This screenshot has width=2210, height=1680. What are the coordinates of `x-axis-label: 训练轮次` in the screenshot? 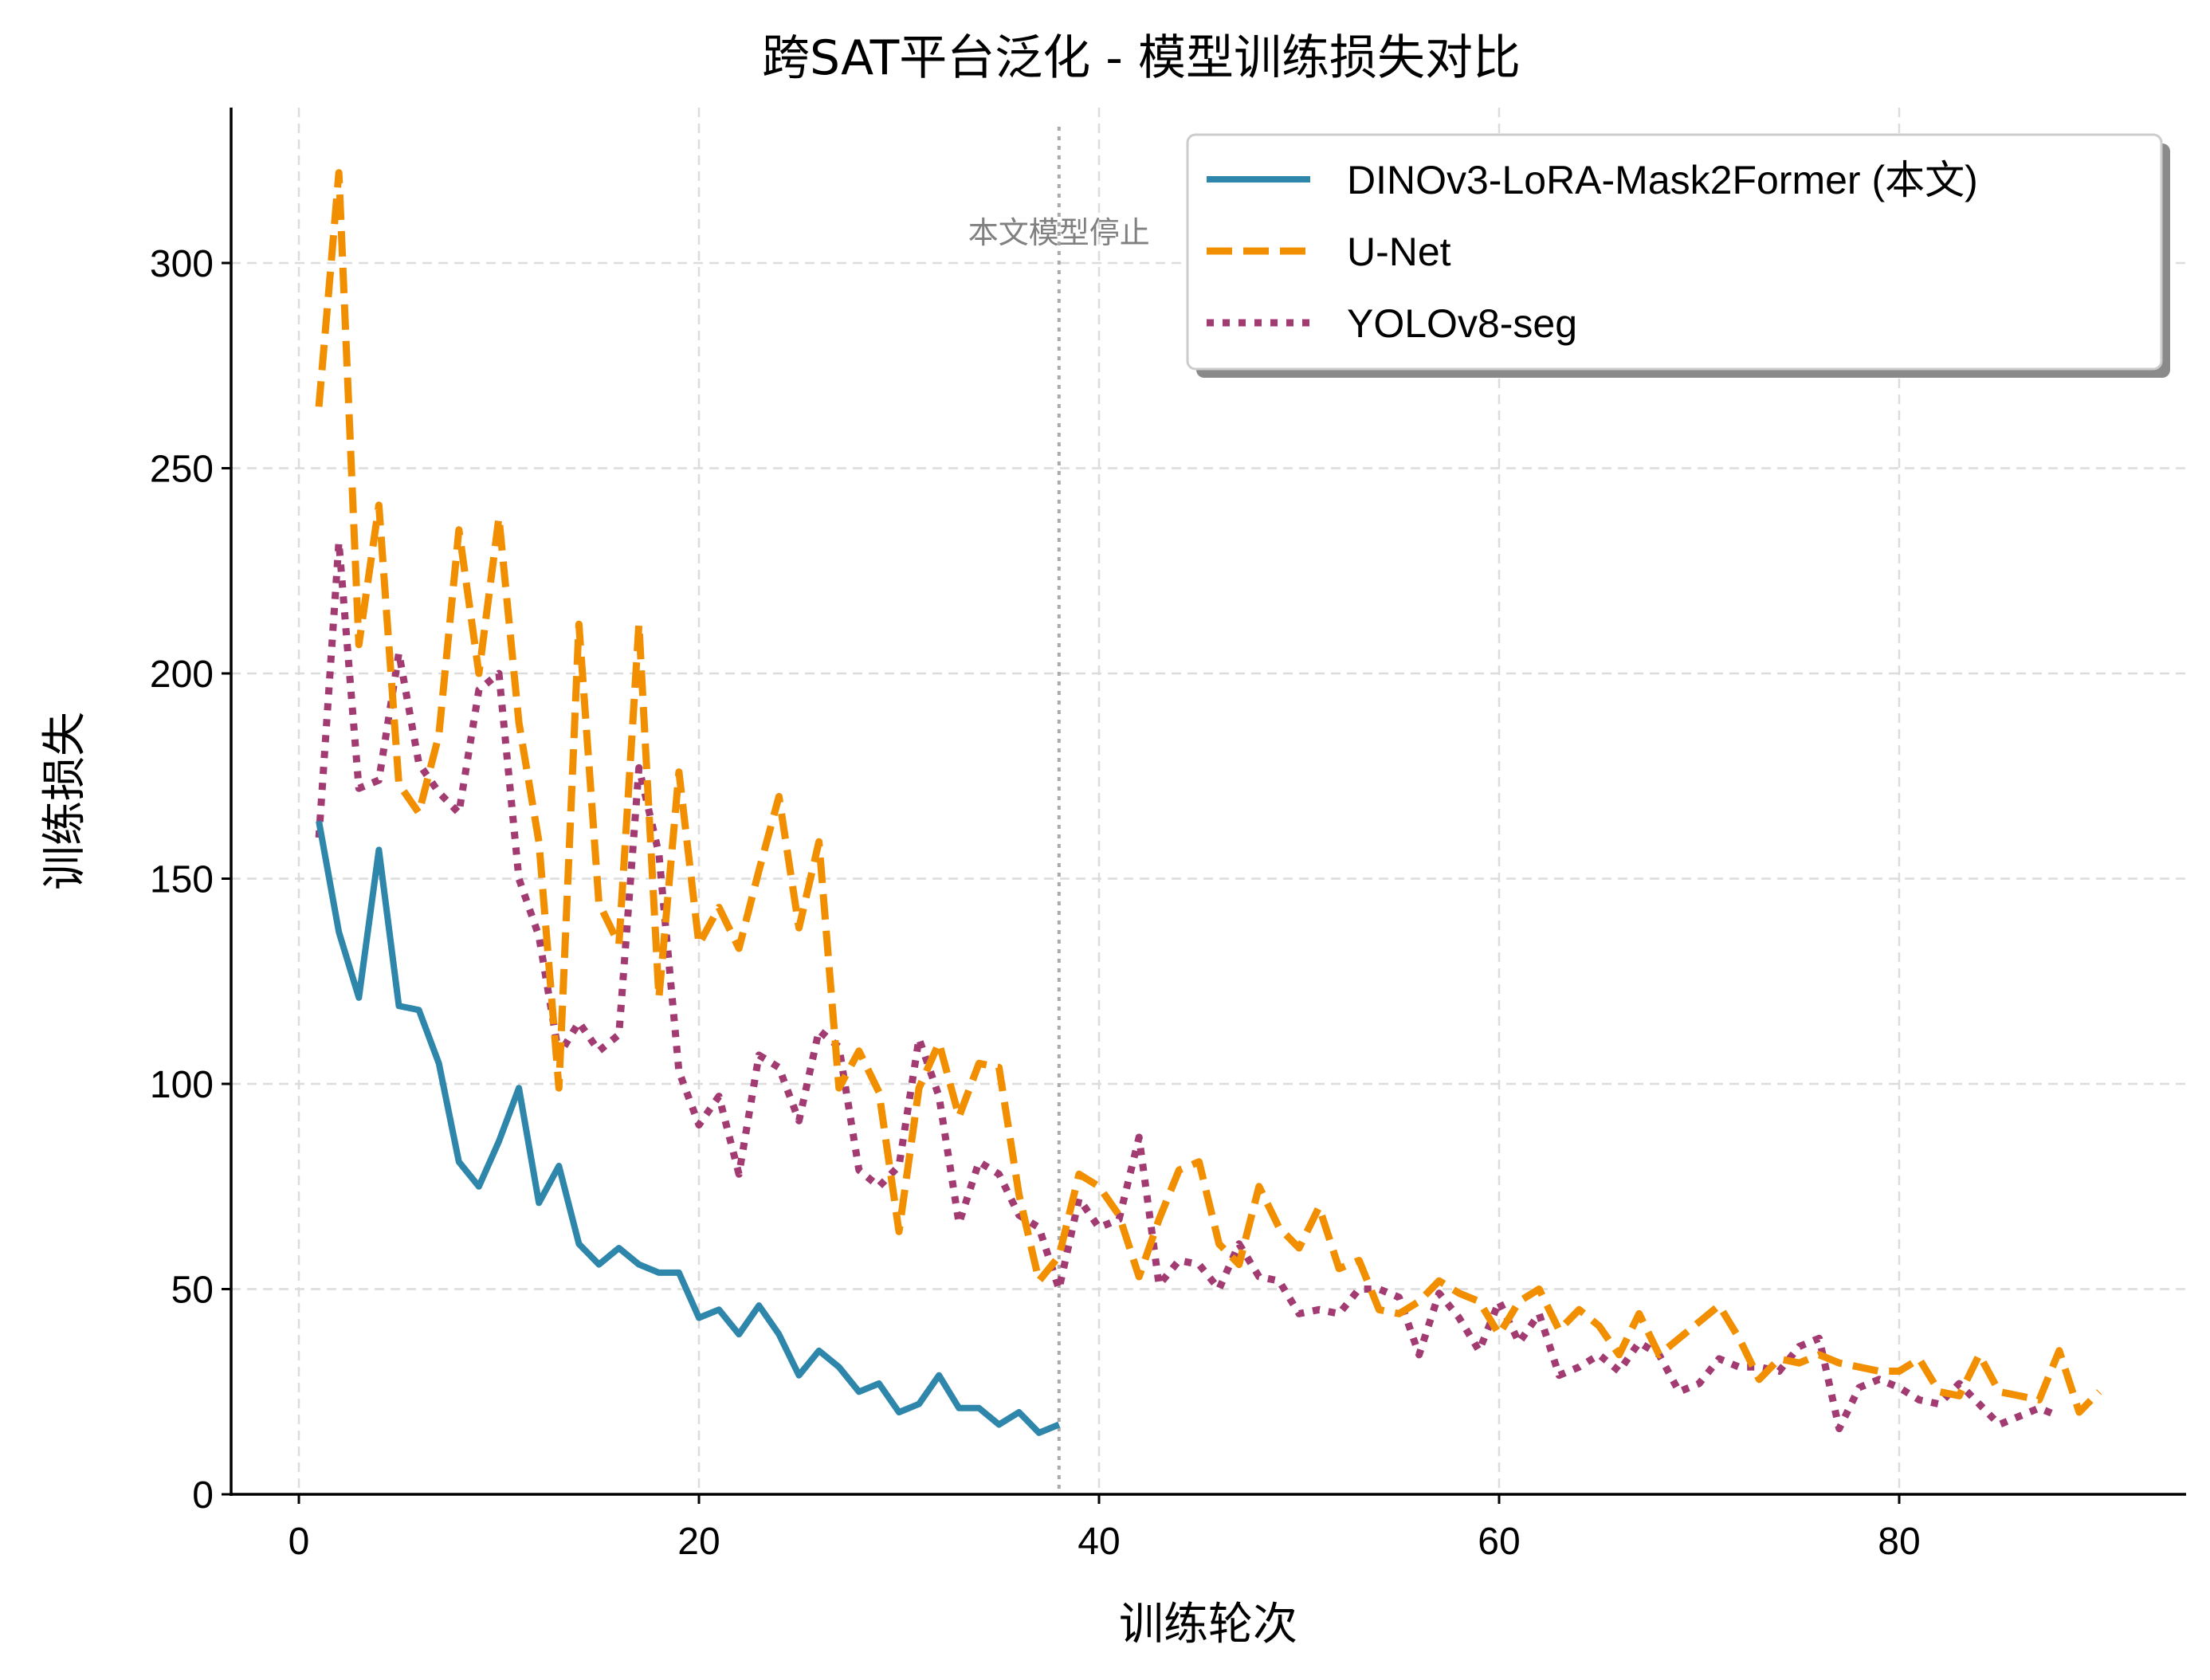 It's located at (1208, 1625).